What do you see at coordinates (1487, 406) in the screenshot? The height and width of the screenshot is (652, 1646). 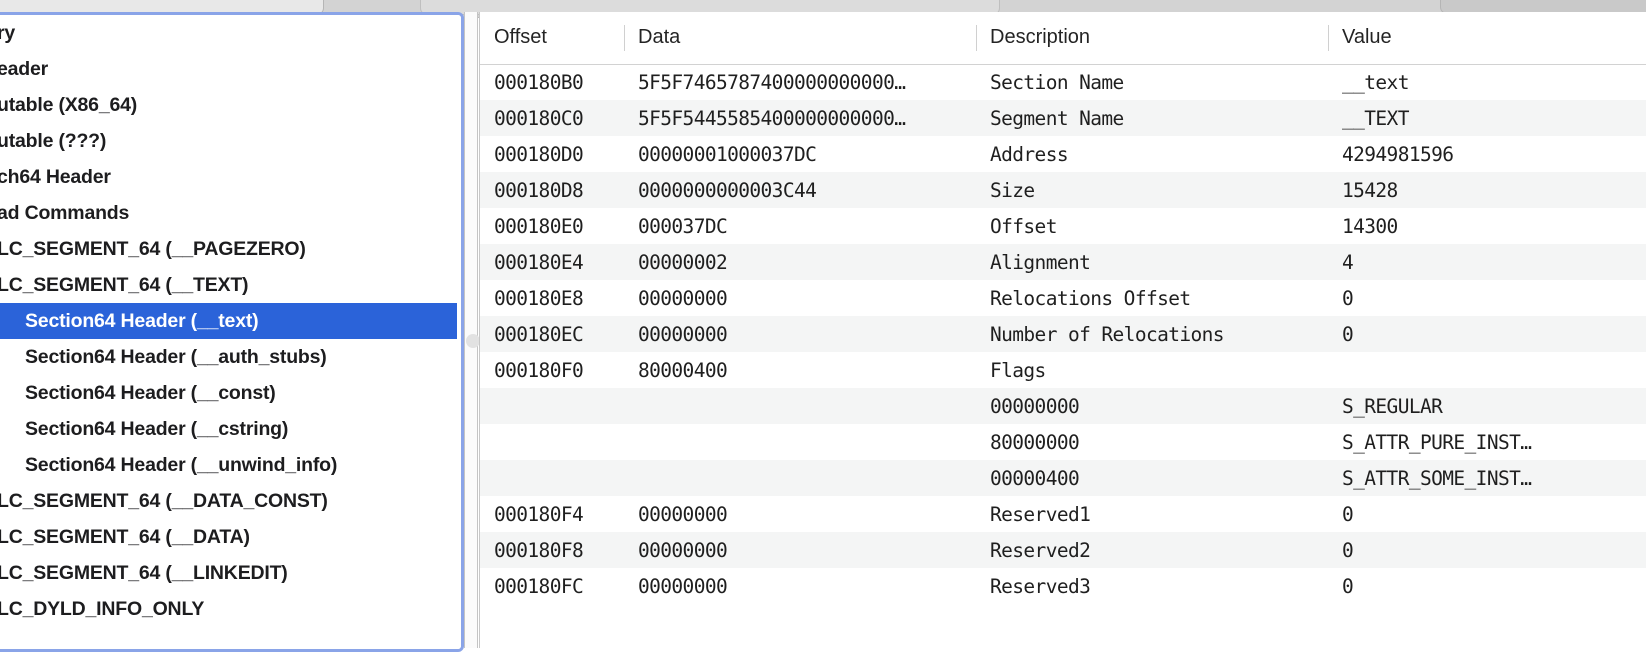 I see `cell-value: S_REGULAR` at bounding box center [1487, 406].